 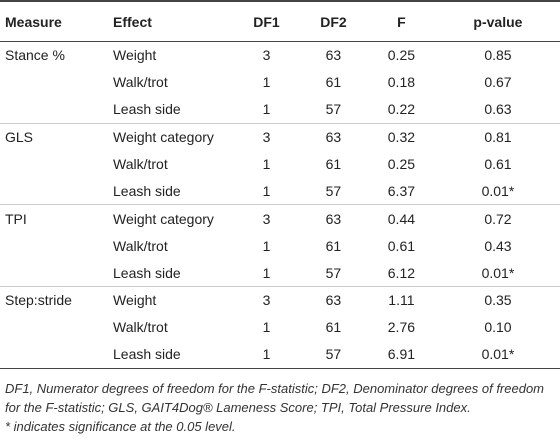 I want to click on value-cell: 1.11, so click(x=401, y=300).